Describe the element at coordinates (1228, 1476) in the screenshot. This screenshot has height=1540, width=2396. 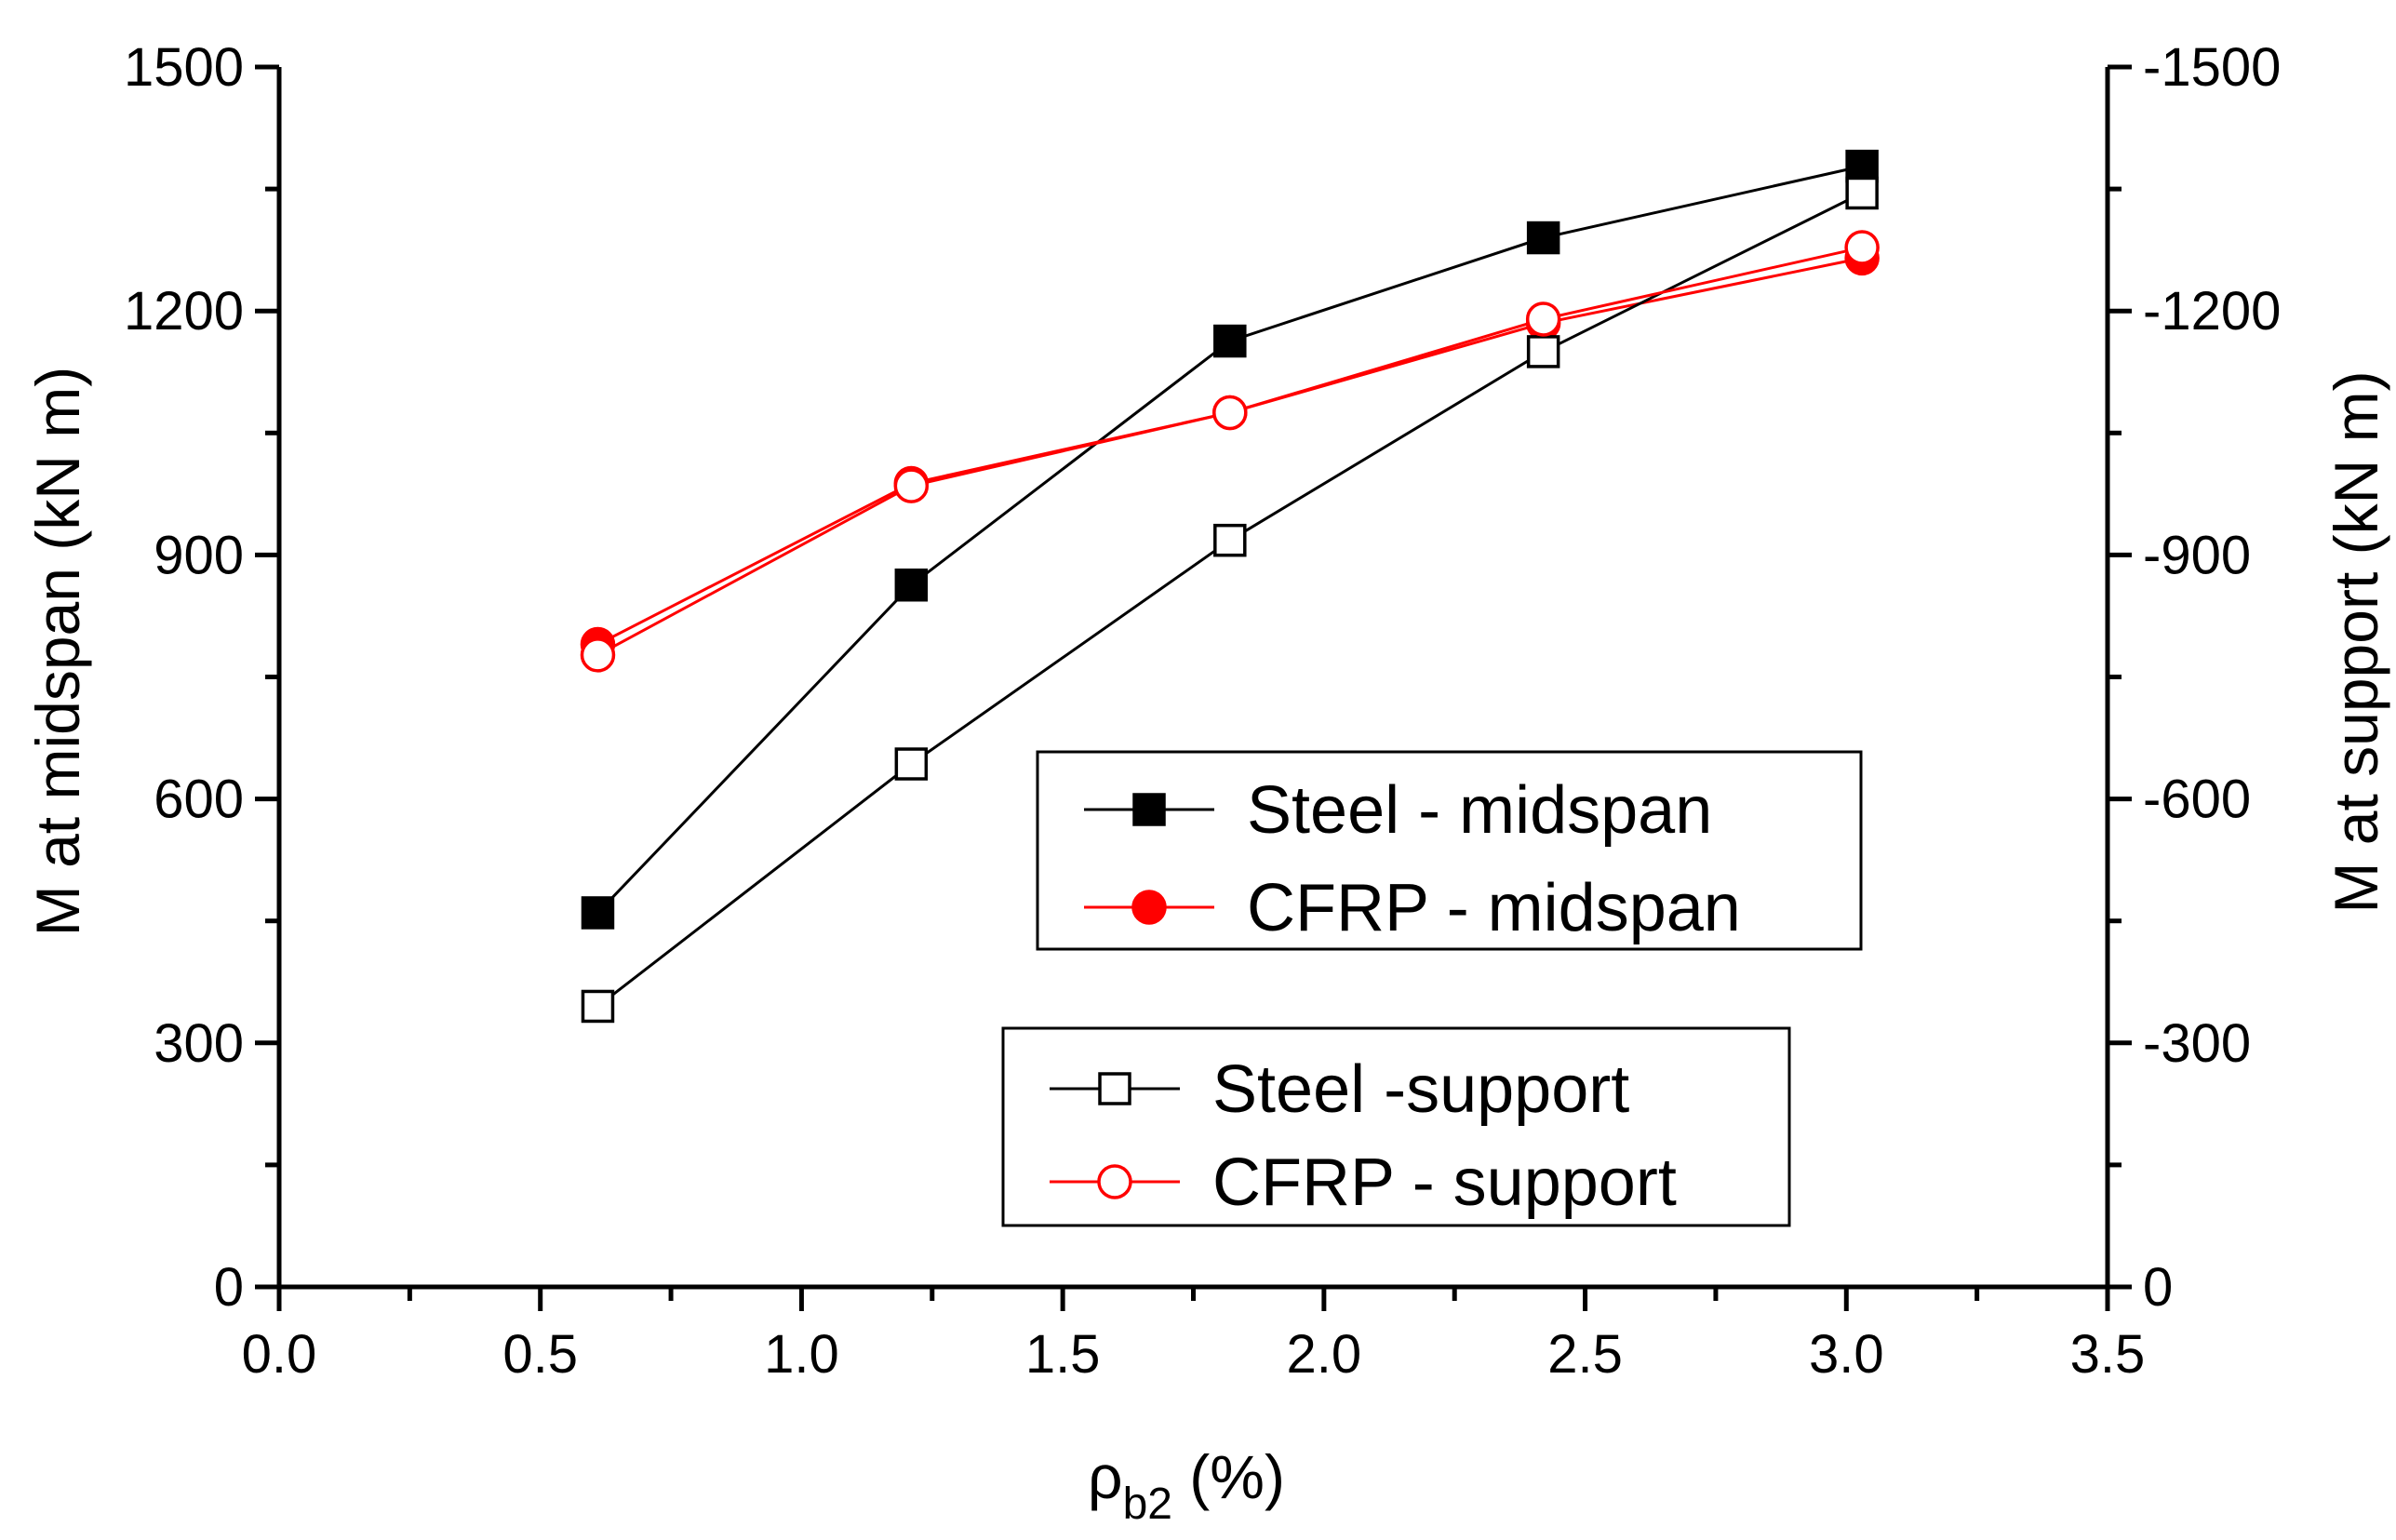
I see `x-axis-title-unit: (%)` at that location.